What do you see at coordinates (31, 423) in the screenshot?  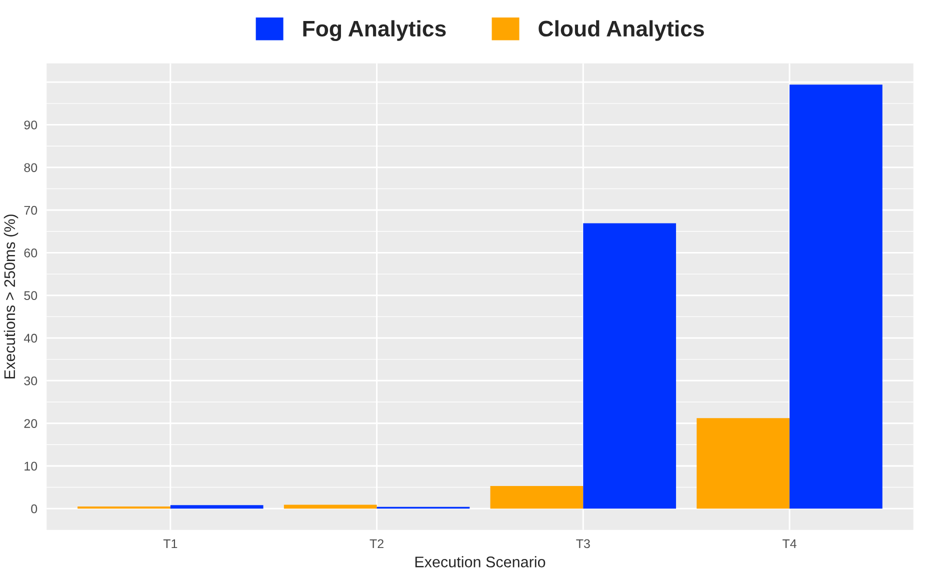 I see `y-tick-label: 20` at bounding box center [31, 423].